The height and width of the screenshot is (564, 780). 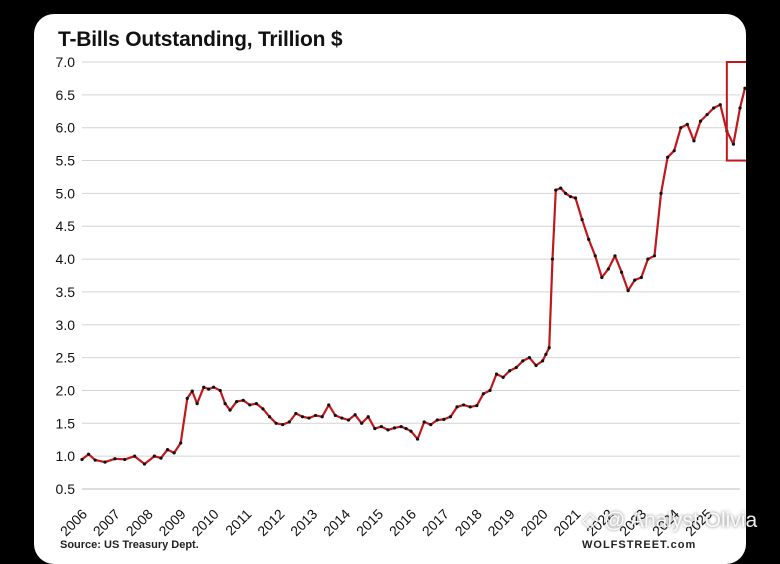 I want to click on watermark: ◇ @ Analyst Olivia, so click(x=670, y=520).